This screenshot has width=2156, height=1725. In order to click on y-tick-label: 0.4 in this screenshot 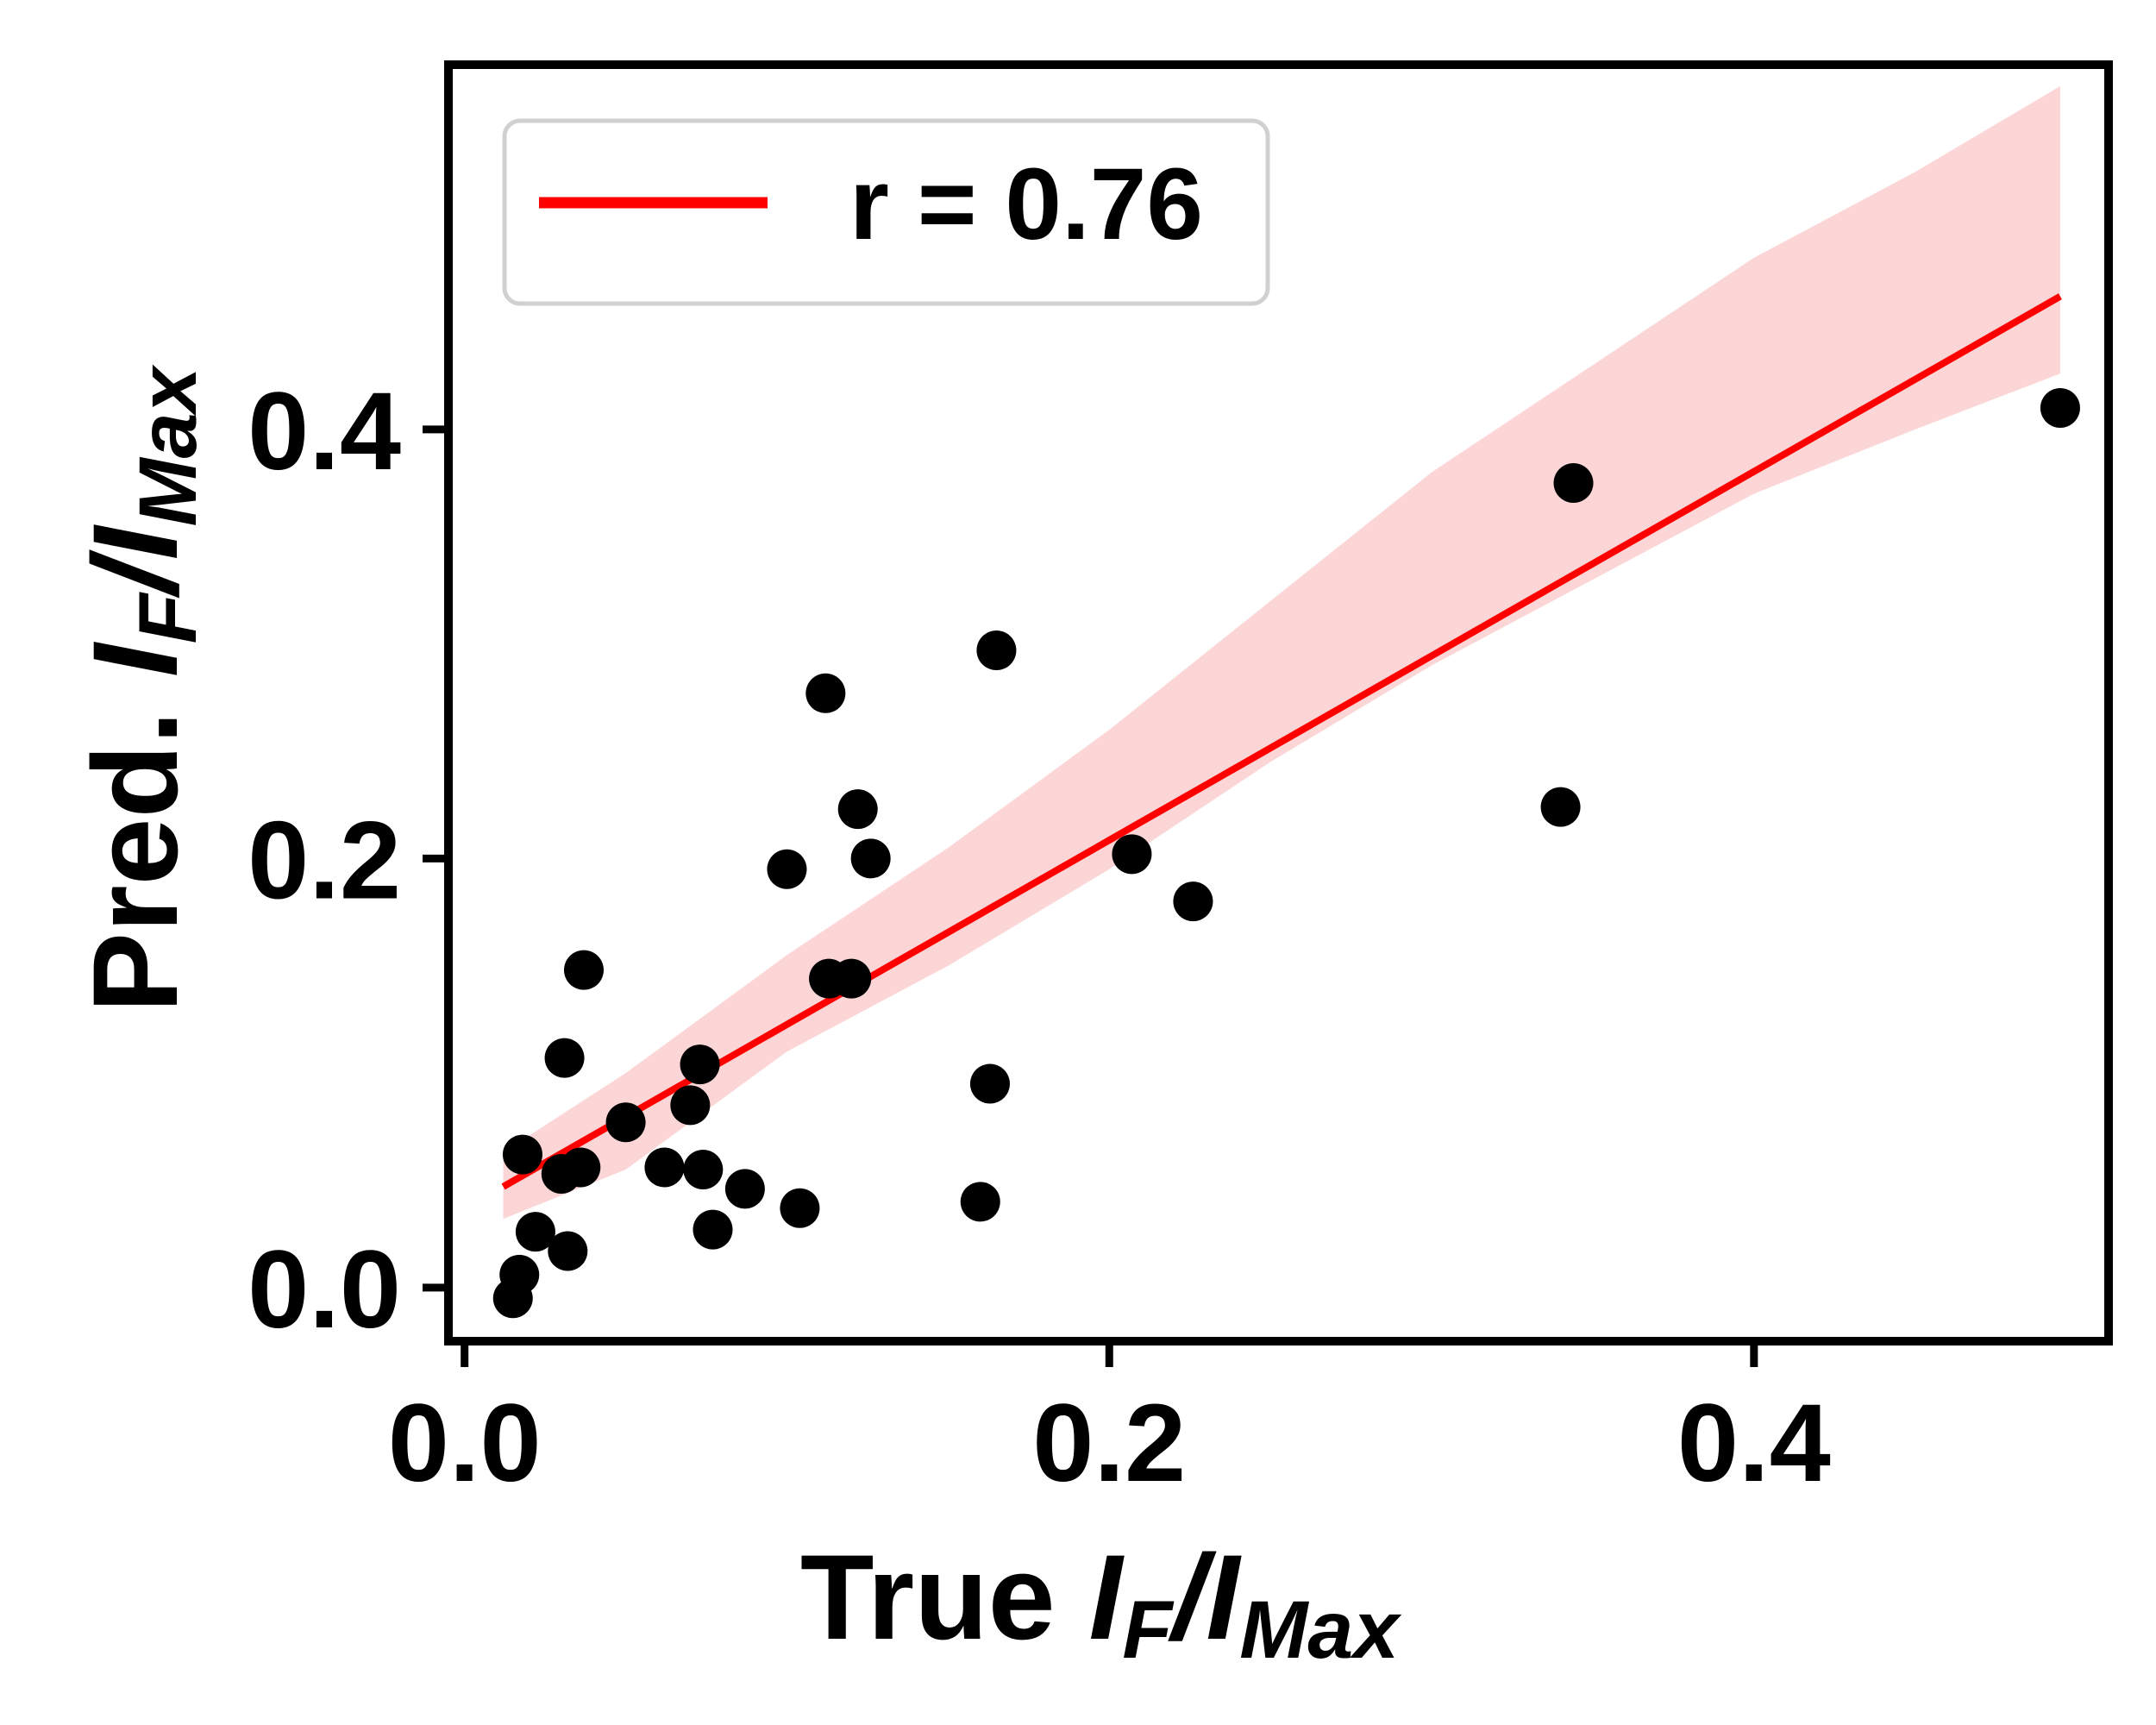, I will do `click(324, 432)`.